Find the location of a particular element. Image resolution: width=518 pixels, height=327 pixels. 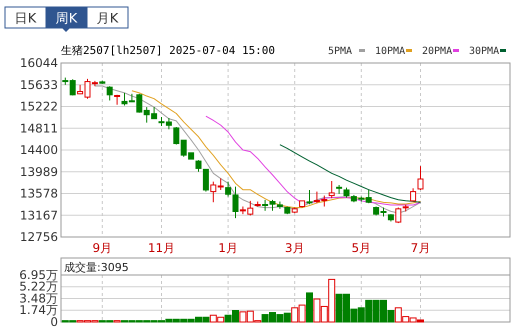

x-tick-label: 9月 is located at coordinates (102, 248).